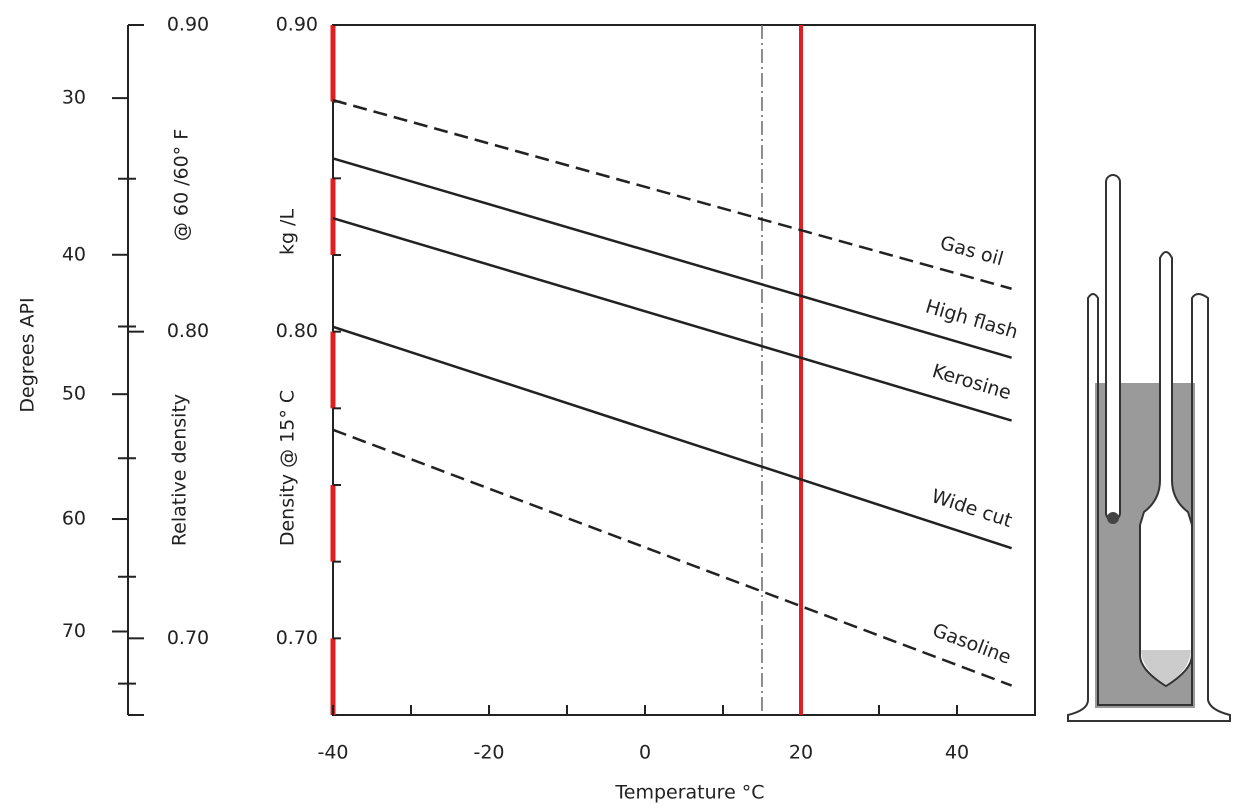 The height and width of the screenshot is (809, 1243). What do you see at coordinates (188, 638) in the screenshot?
I see `relative-density-tick-label: 0.70` at bounding box center [188, 638].